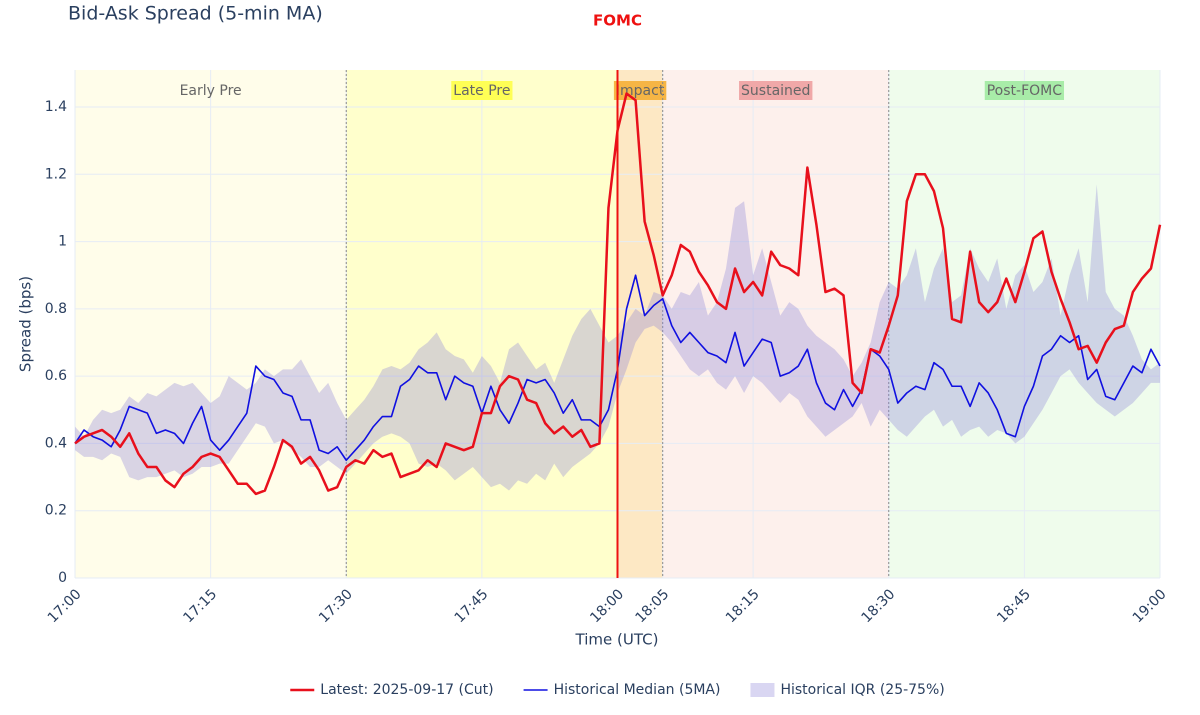 The image size is (1200, 715). I want to click on legend-label: Historical Median (5MA), so click(637, 690).